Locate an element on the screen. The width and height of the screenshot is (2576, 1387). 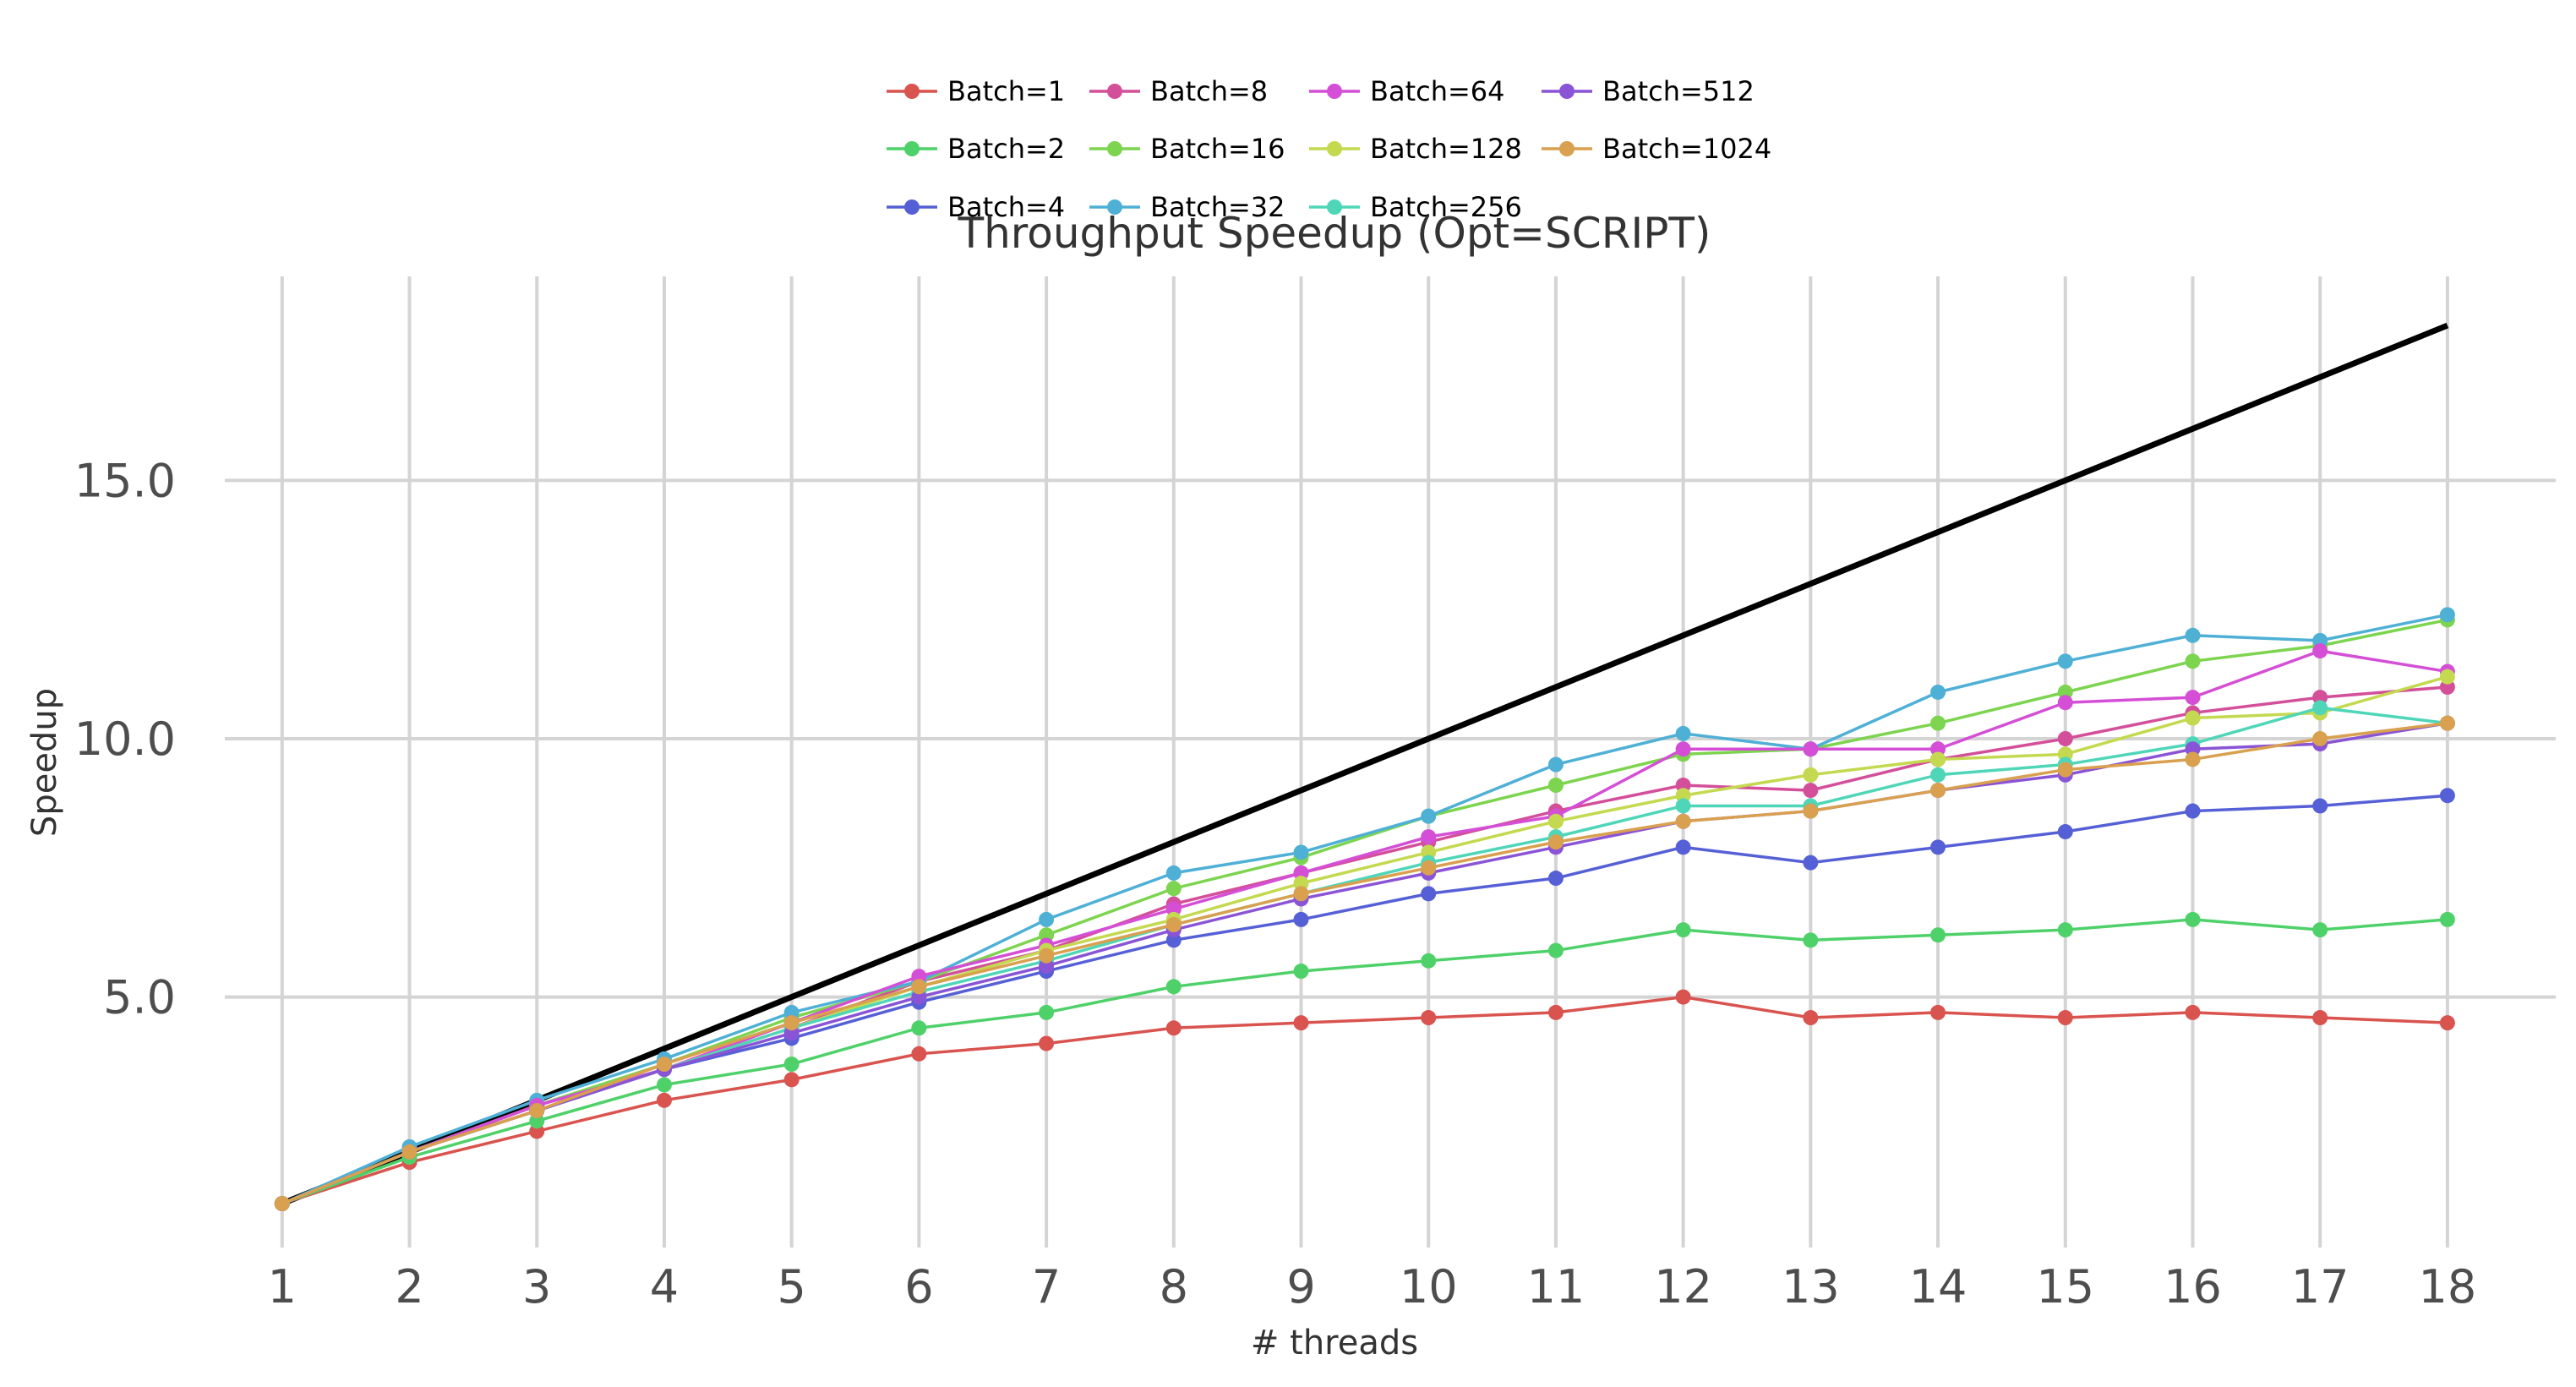
legend-label: Batch=16 is located at coordinates (1217, 149).